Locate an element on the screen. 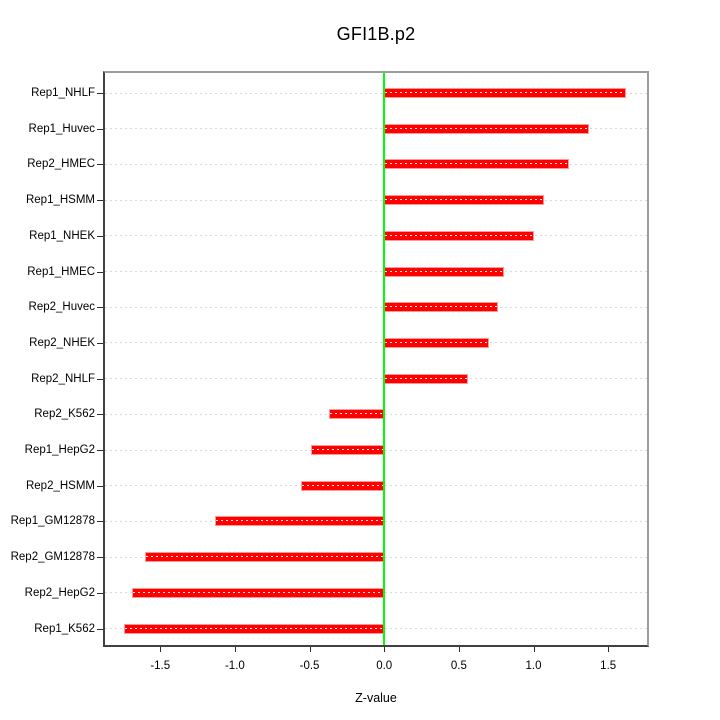  x-tick-label: -1.0 is located at coordinates (234, 666).